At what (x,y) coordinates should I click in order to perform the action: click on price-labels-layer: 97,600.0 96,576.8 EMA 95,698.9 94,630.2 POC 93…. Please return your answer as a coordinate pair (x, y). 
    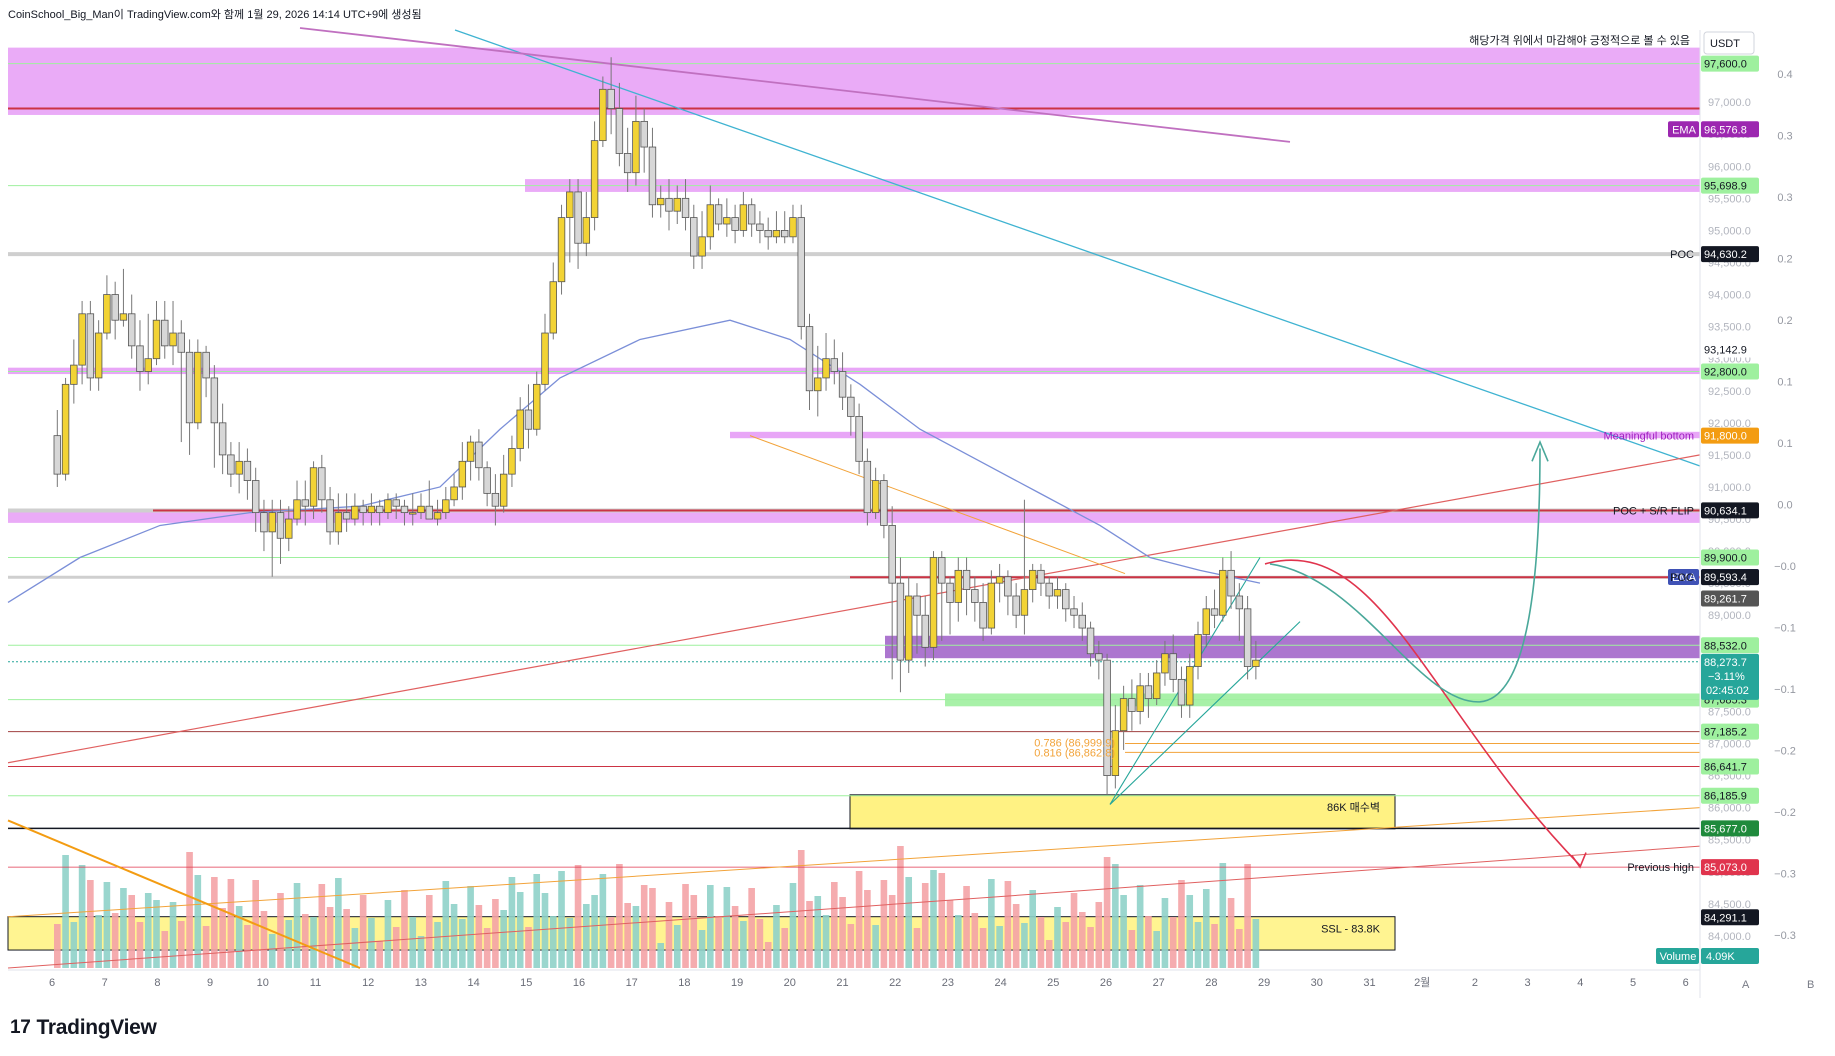
    Looking at the image, I should click on (1681, 509).